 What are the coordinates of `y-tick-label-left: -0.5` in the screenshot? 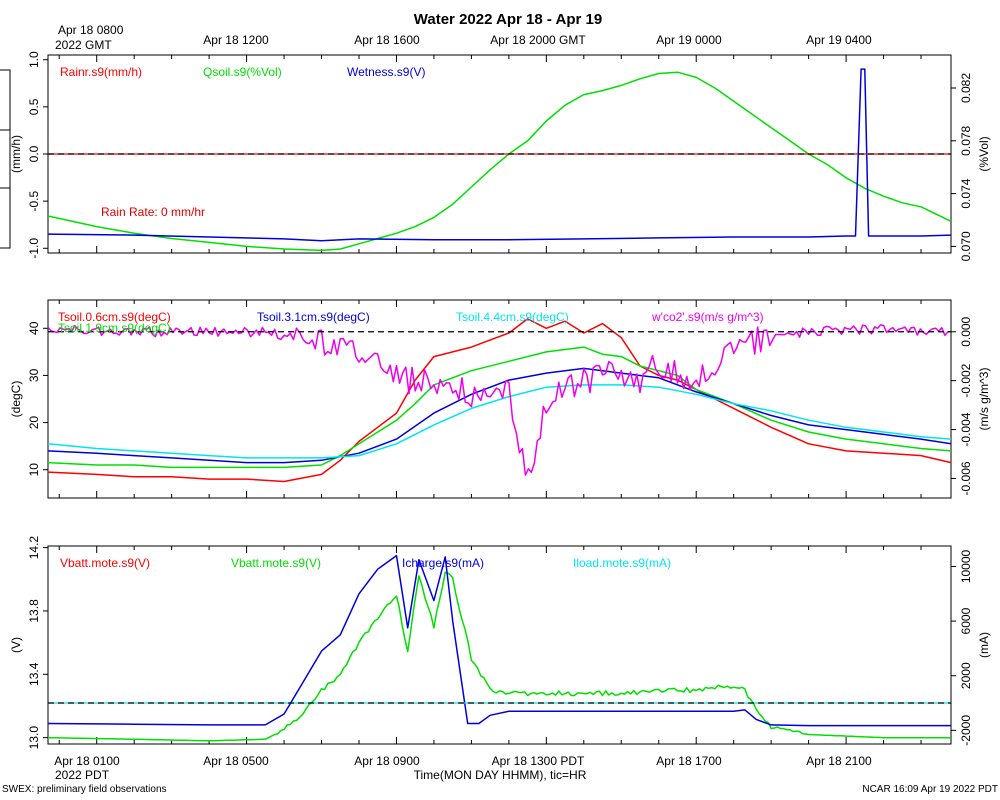 It's located at (34, 200).